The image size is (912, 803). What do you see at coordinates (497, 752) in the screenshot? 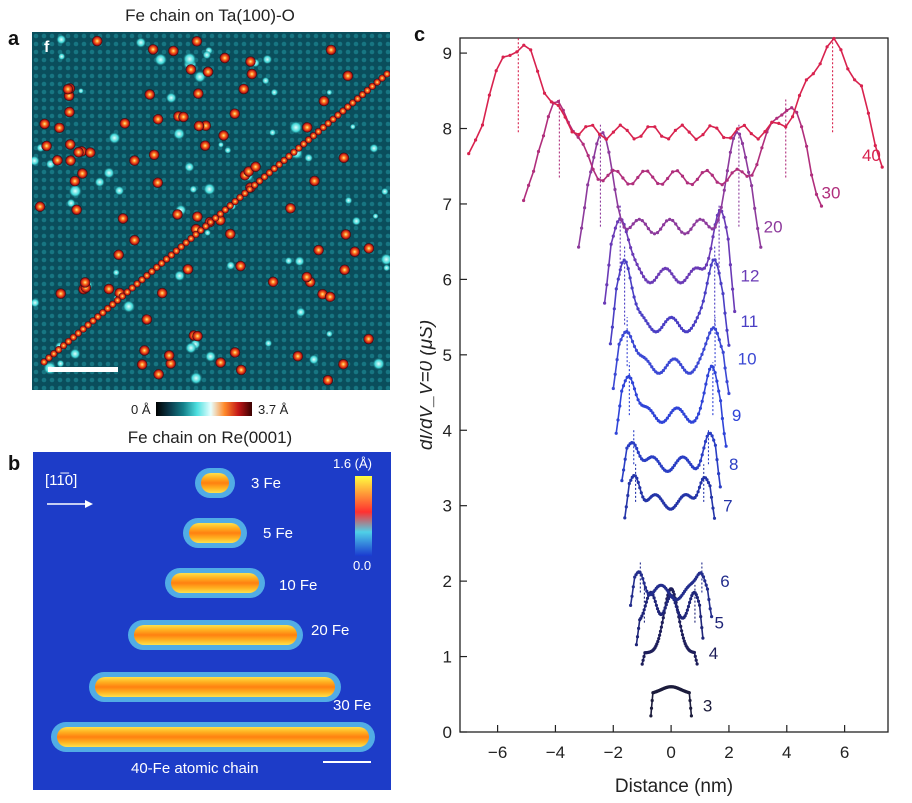
I see `x-tick-label: −6` at bounding box center [497, 752].